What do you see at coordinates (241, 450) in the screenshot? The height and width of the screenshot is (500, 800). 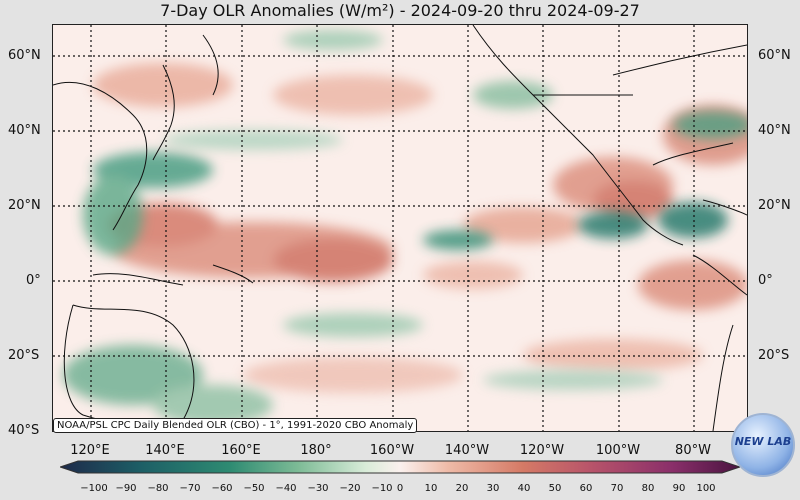 I see `lon-label: 160°E` at bounding box center [241, 450].